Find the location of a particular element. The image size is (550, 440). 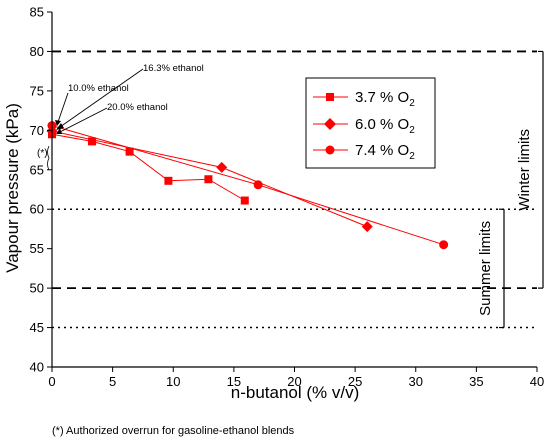

x-tick-label-15: 15 is located at coordinates (234, 381).